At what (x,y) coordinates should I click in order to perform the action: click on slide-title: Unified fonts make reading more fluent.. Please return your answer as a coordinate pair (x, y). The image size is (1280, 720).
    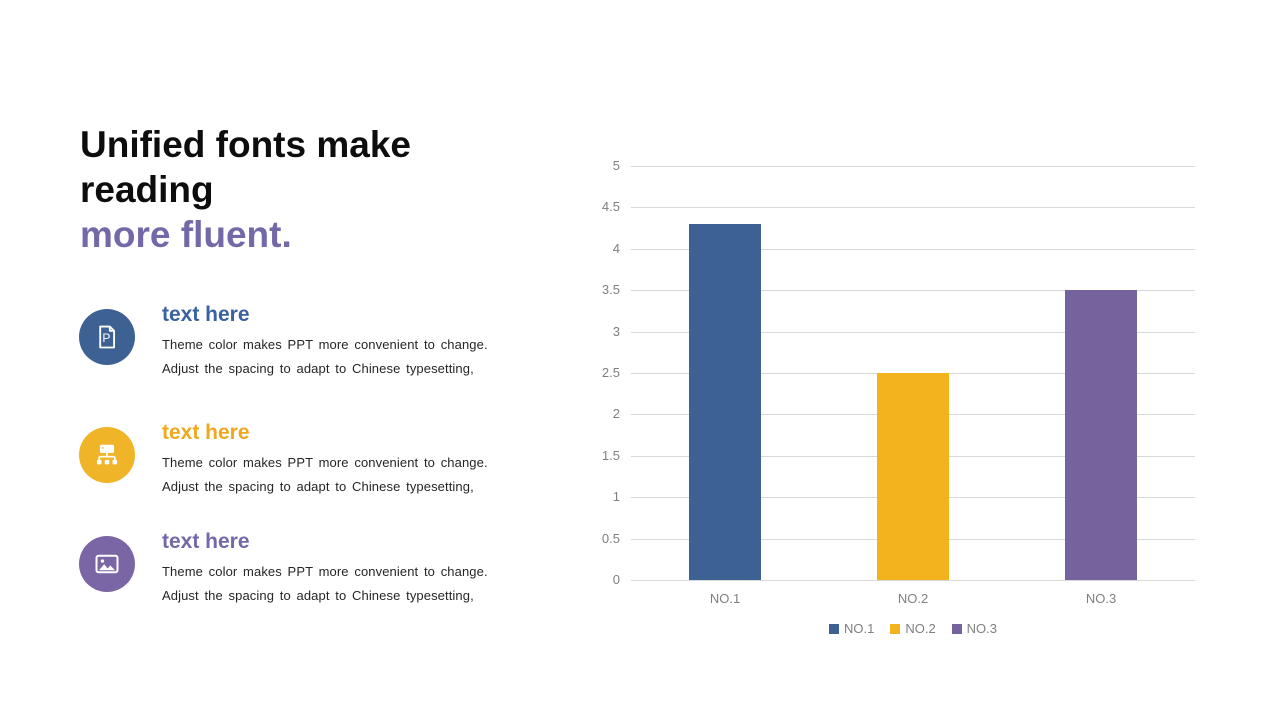
    Looking at the image, I should click on (295, 189).